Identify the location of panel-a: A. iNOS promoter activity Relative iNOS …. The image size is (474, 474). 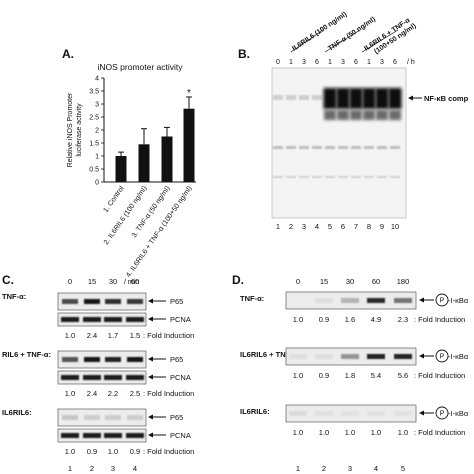
(129, 163).